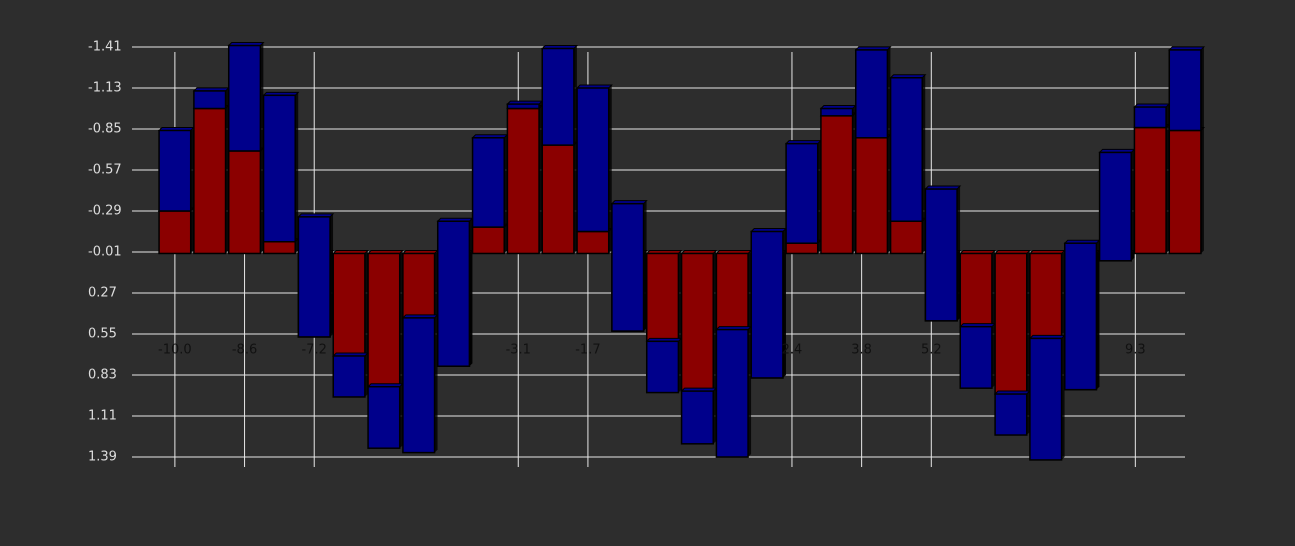 This screenshot has width=1295, height=546. What do you see at coordinates (102, 416) in the screenshot?
I see `y-tick-label: 1.11` at bounding box center [102, 416].